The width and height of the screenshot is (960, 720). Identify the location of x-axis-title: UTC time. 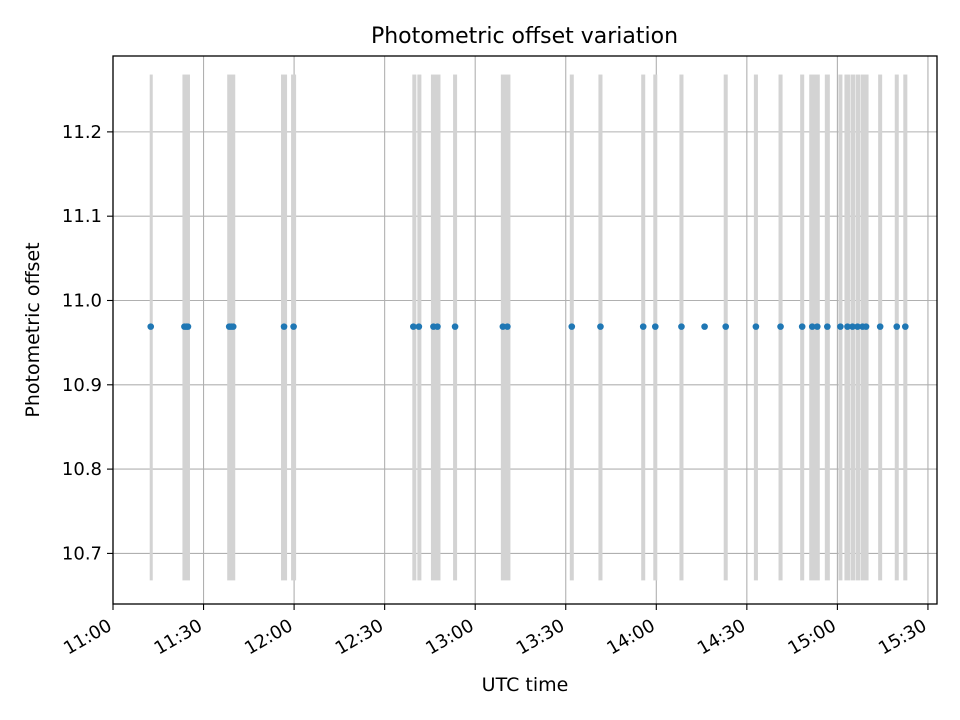
(525, 685).